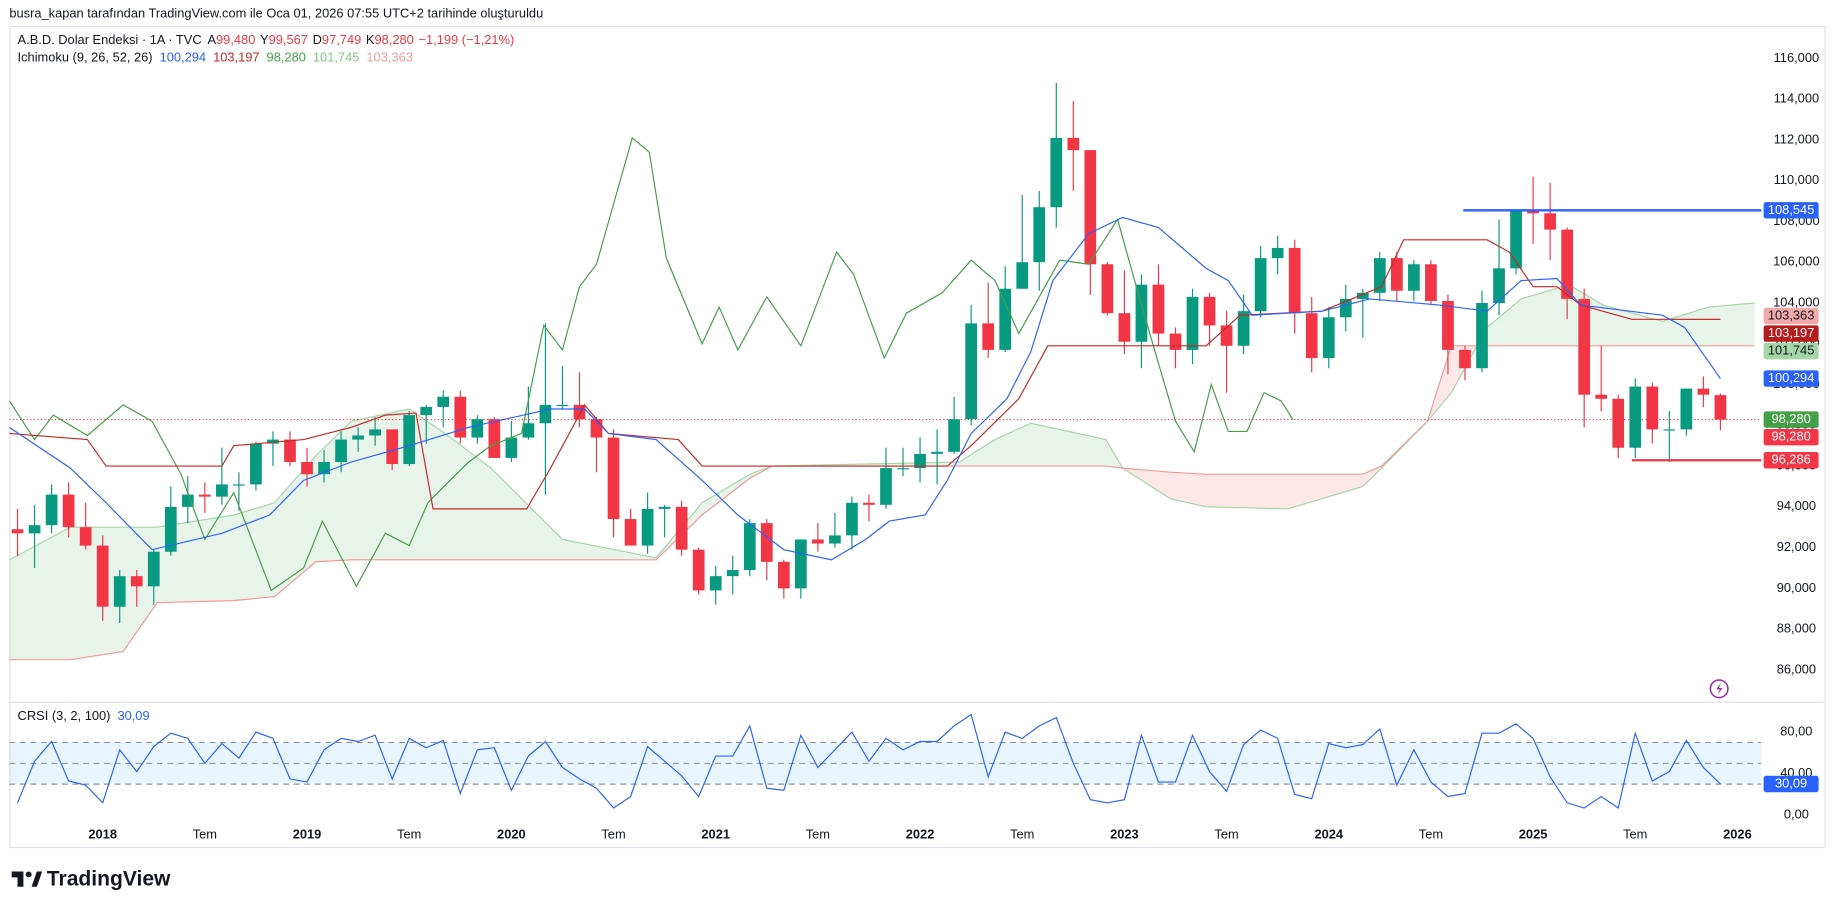 Image resolution: width=1835 pixels, height=909 pixels. I want to click on logo-icon, so click(27, 879).